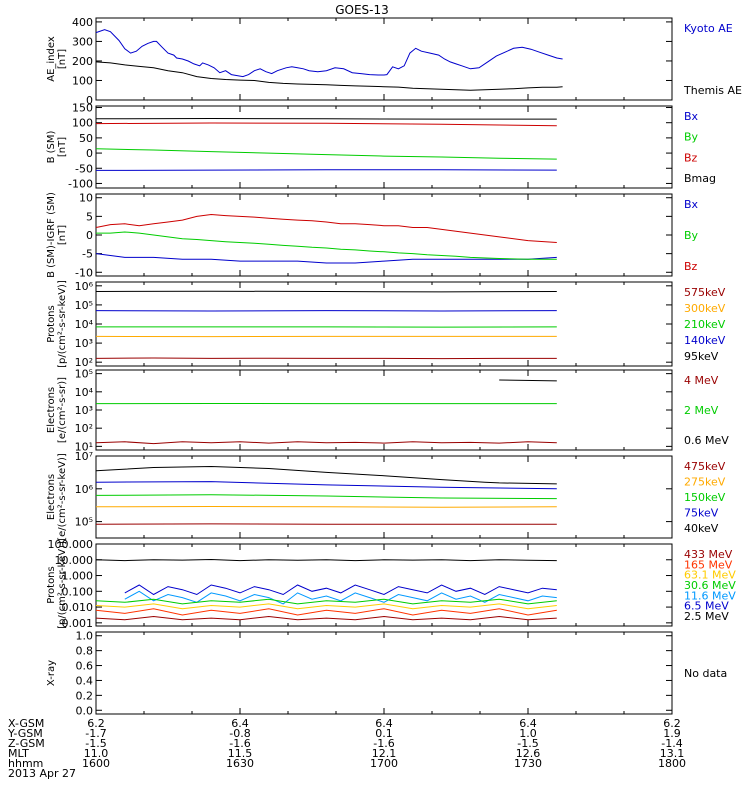 Image resolution: width=750 pixels, height=800 pixels. Describe the element at coordinates (82, 61) in the screenshot. I see `y-tick-label: 200` at that location.